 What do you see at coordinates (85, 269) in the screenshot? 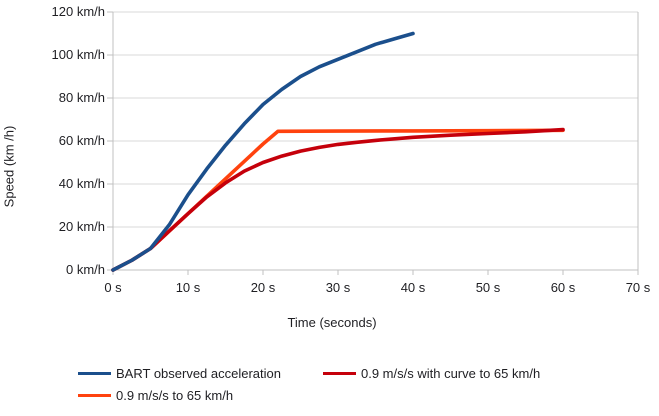
I see `y-tick-label-0: 0 km/h` at bounding box center [85, 269].